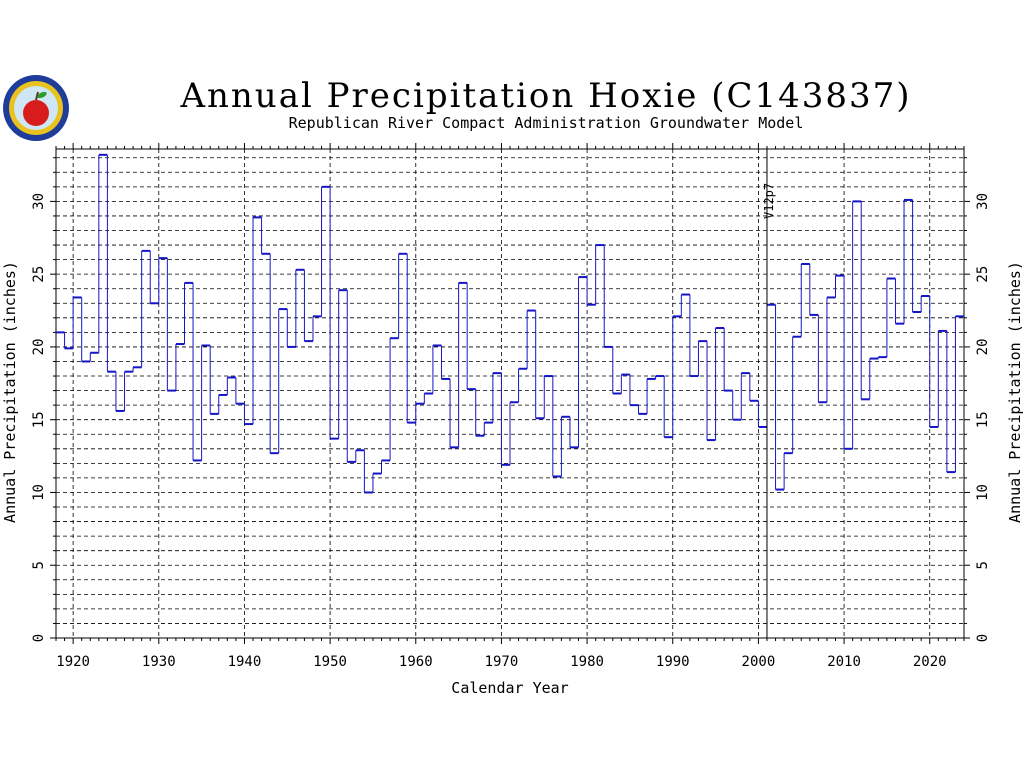  What do you see at coordinates (673, 662) in the screenshot?
I see `x-tick-label: 1990` at bounding box center [673, 662].